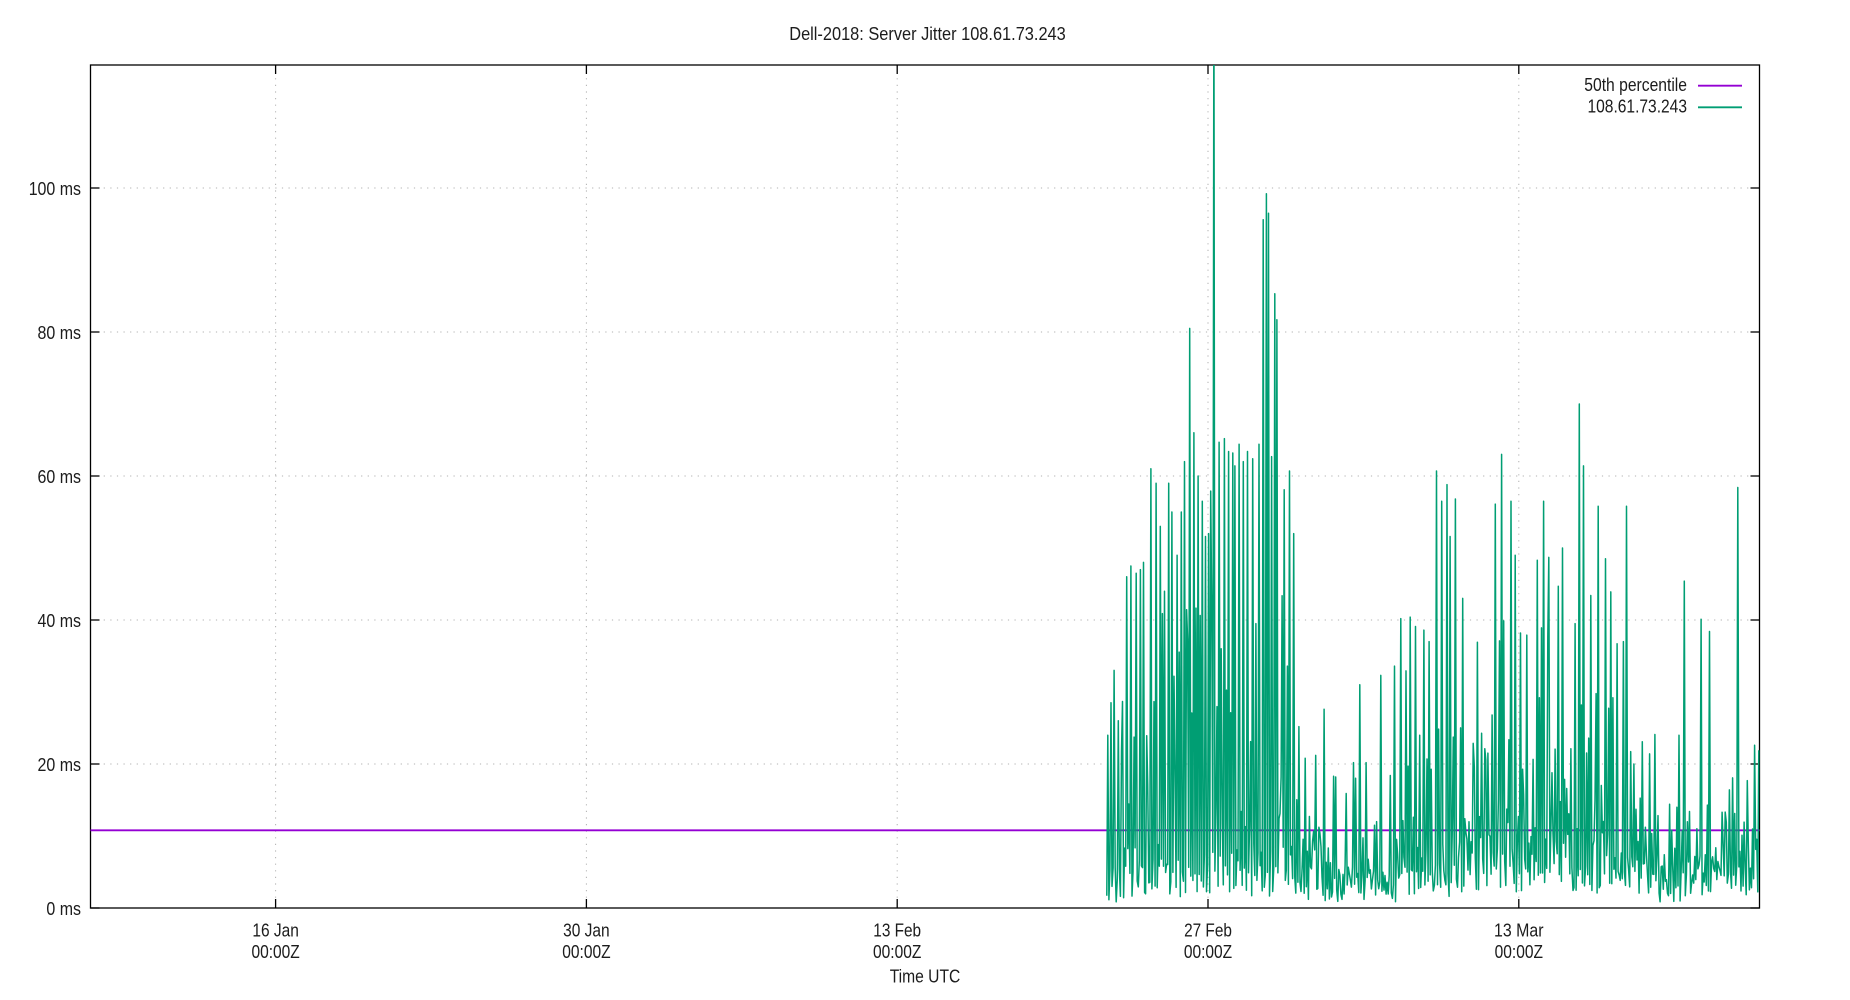 The image size is (1850, 1000). Describe the element at coordinates (927, 34) in the screenshot. I see `svg-text:Dell-2018: Server Jitter 108.6: Dell-2018: Server Jitter 108.61.73.243` at that location.